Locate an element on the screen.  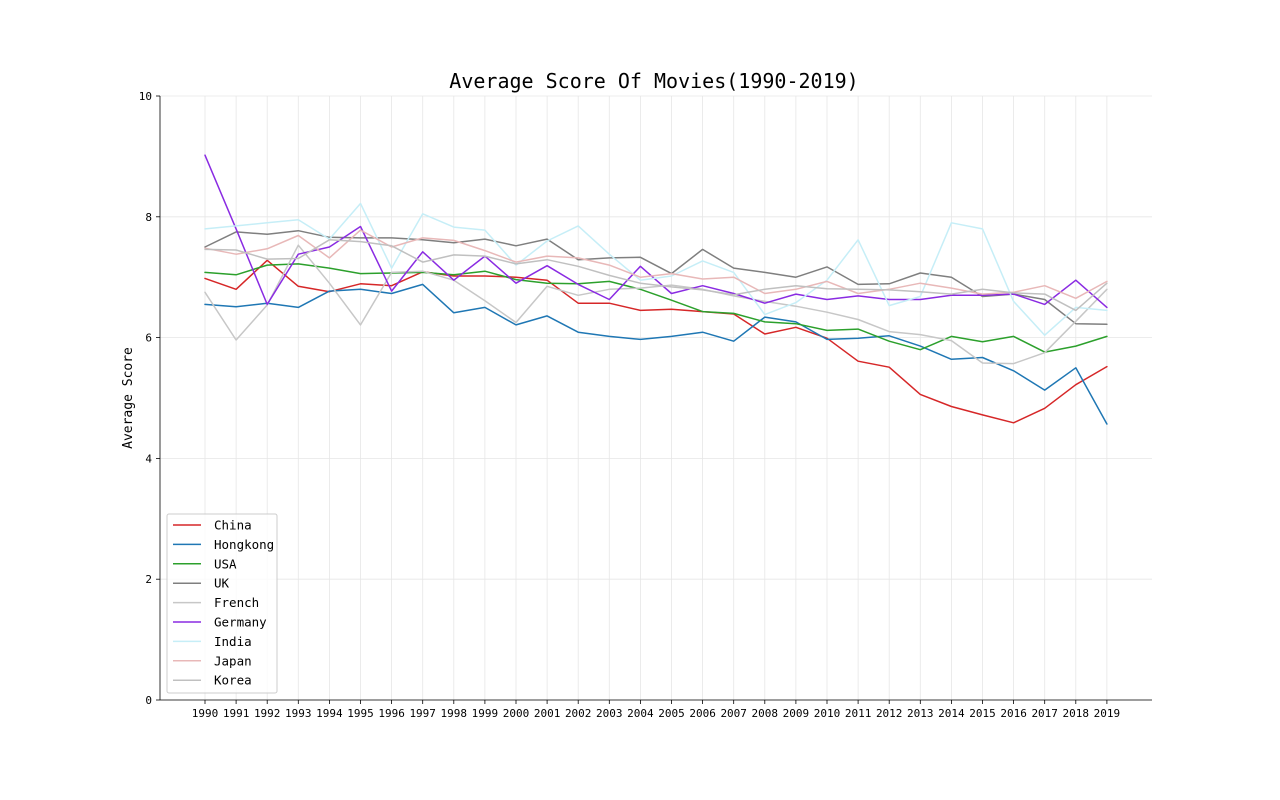
x-tick-label: 2002 is located at coordinates (578, 713).